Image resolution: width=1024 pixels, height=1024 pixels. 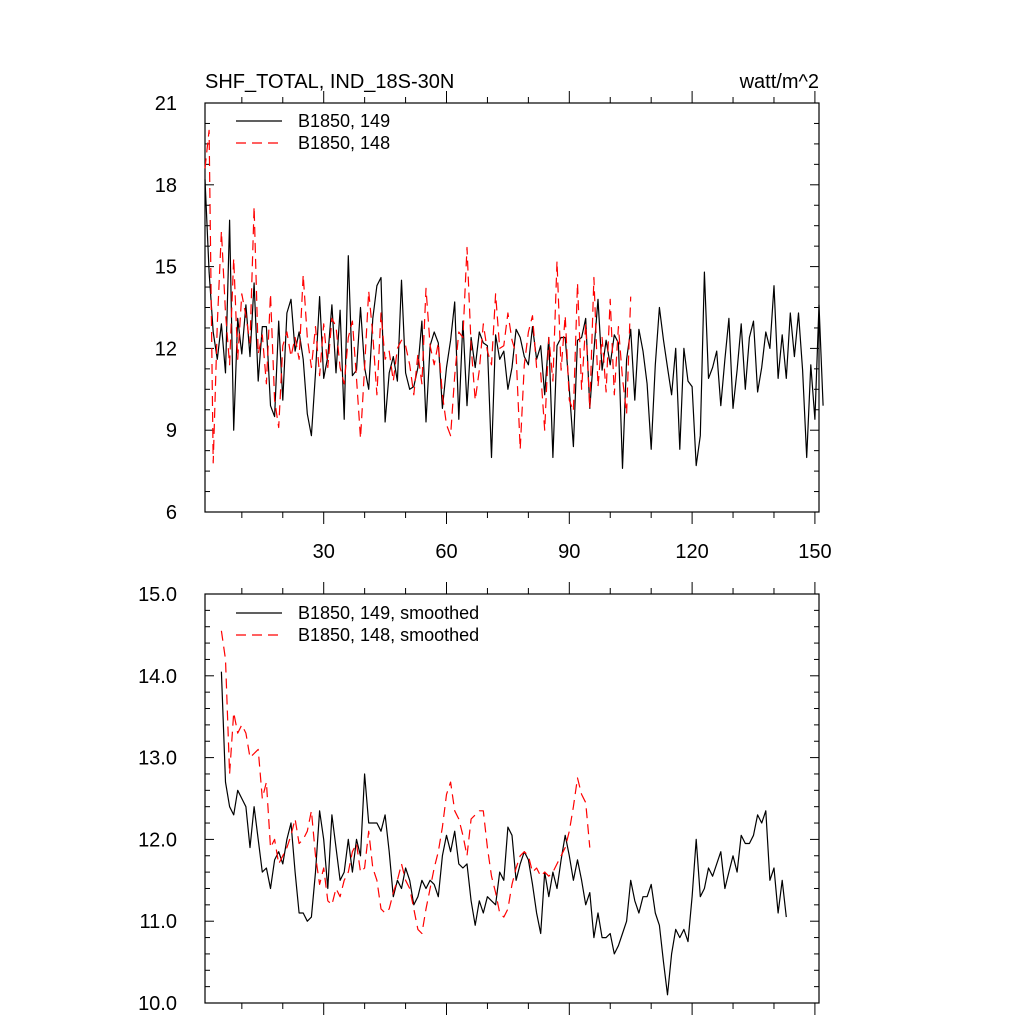 I want to click on top-y-tick-label: 18, so click(x=166, y=186).